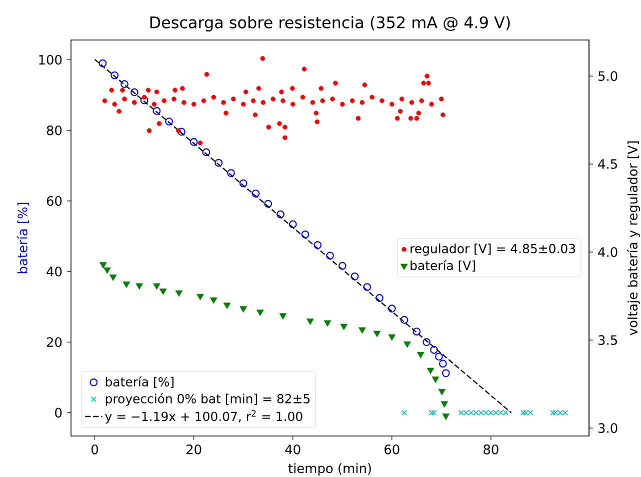 The image size is (641, 477). What do you see at coordinates (608, 252) in the screenshot?
I see `y2-tick-label: 4.0` at bounding box center [608, 252].